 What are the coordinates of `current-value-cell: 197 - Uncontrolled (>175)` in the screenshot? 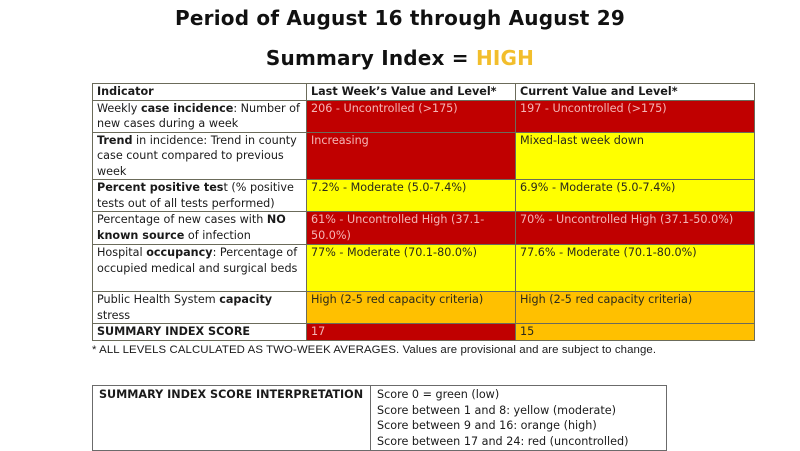 It's located at (635, 116).